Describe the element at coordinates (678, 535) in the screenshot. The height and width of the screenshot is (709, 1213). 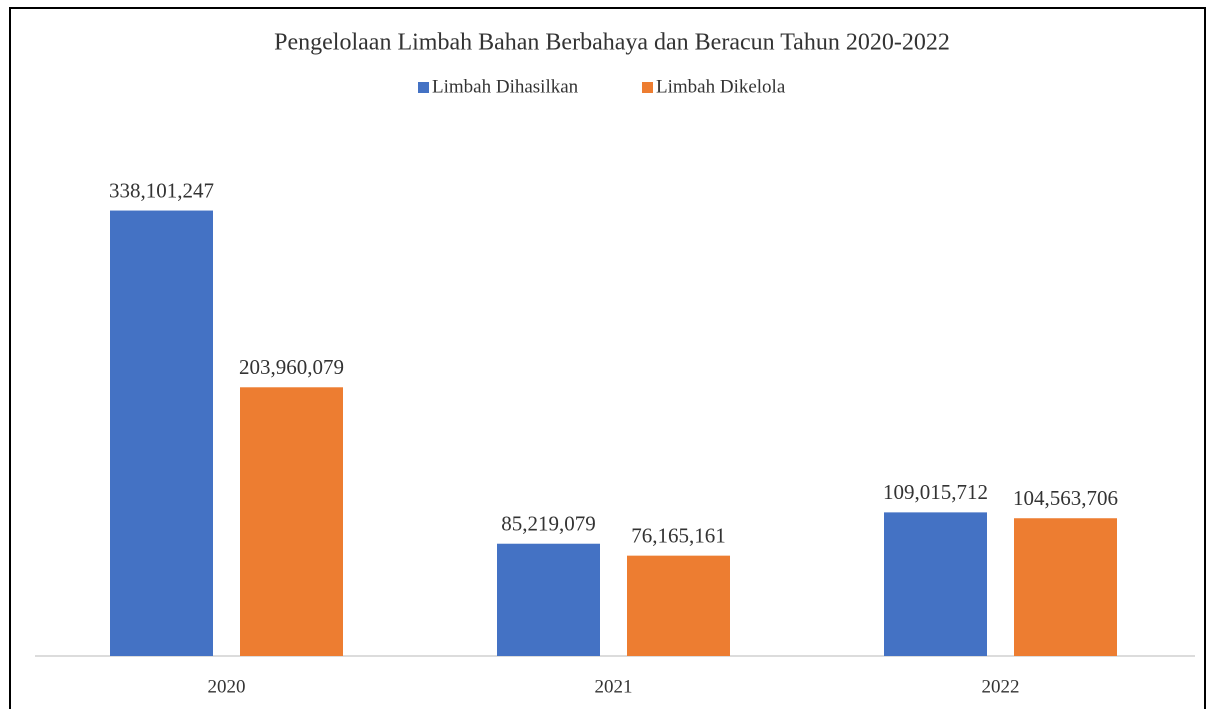
I see `data-label: 76,165,161` at that location.